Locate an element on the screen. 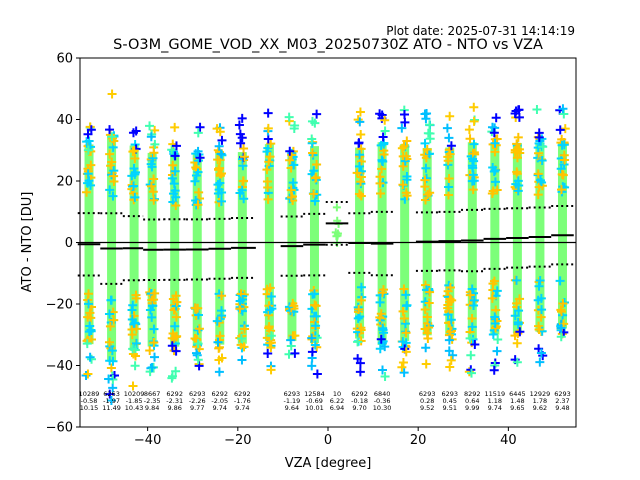 The image size is (640, 480). y-tick-label: 20 is located at coordinates (64, 182).